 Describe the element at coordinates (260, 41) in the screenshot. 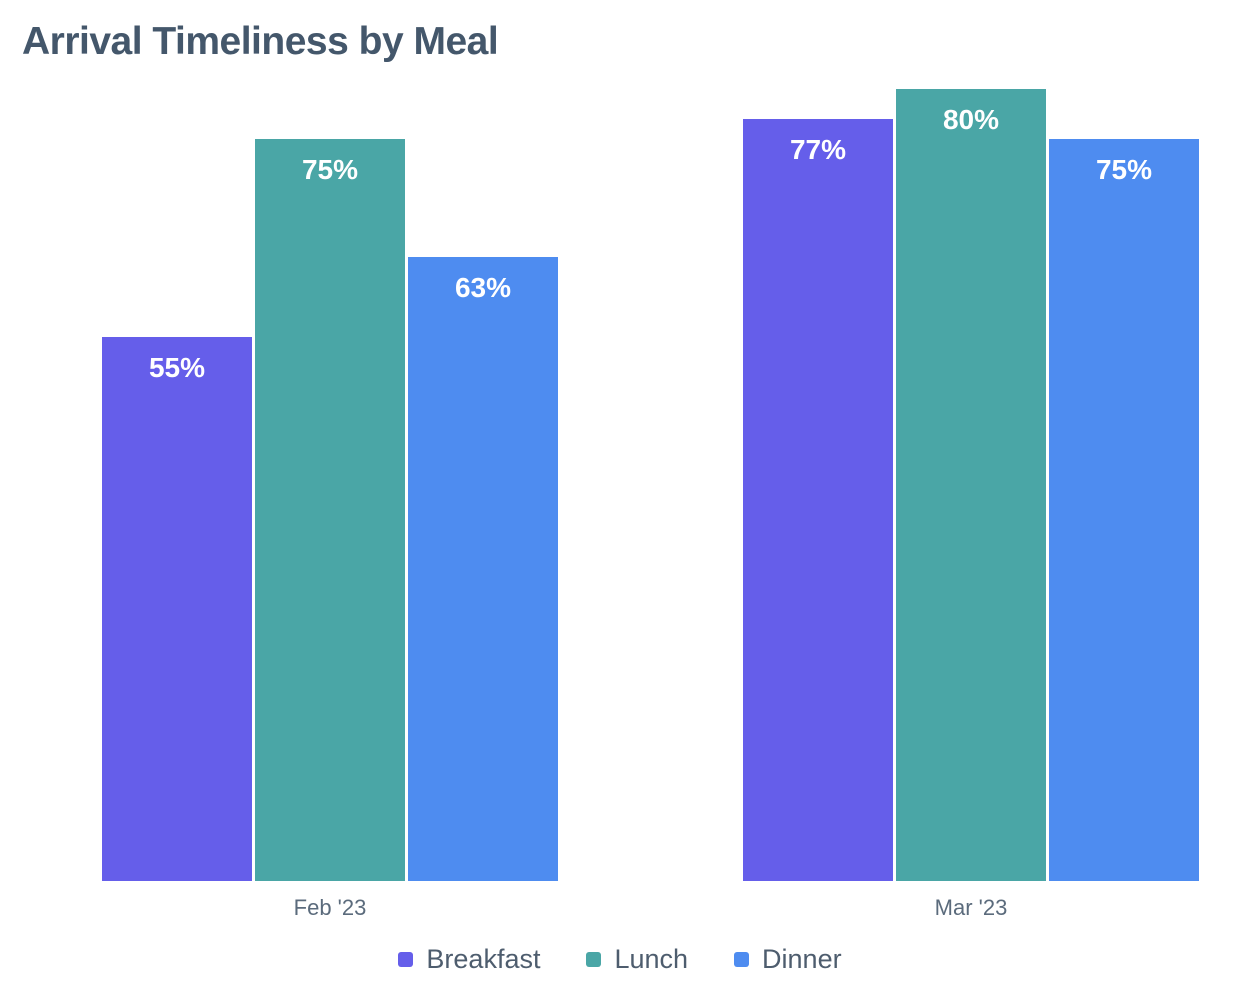

I see `chart-title: Arrival Timeliness by Meal` at that location.